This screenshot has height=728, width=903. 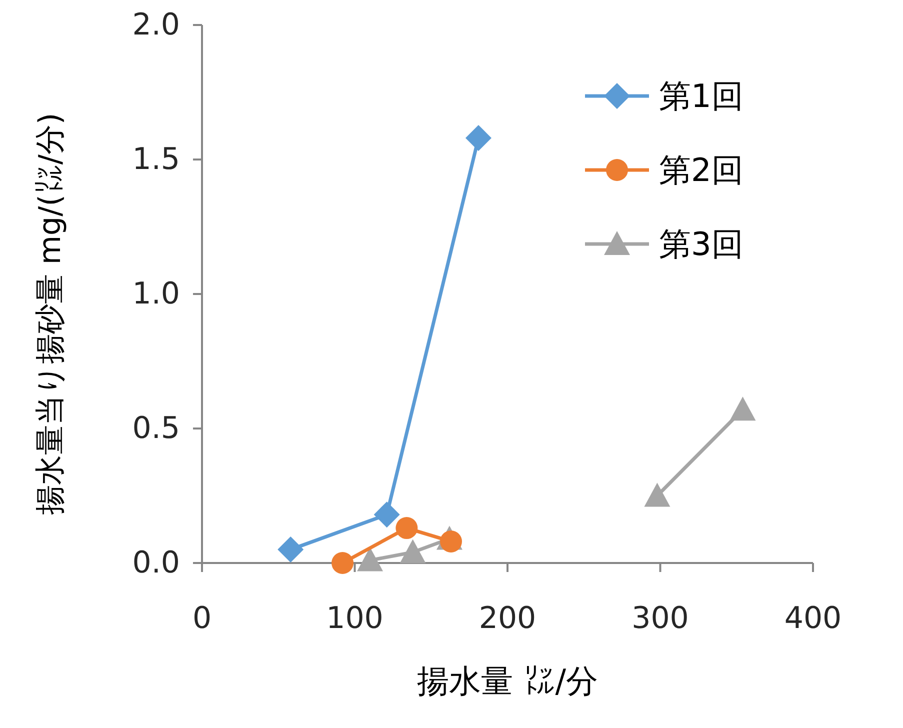 I want to click on x-axis-title: 揚水量 ㍑/分, so click(x=507, y=681).